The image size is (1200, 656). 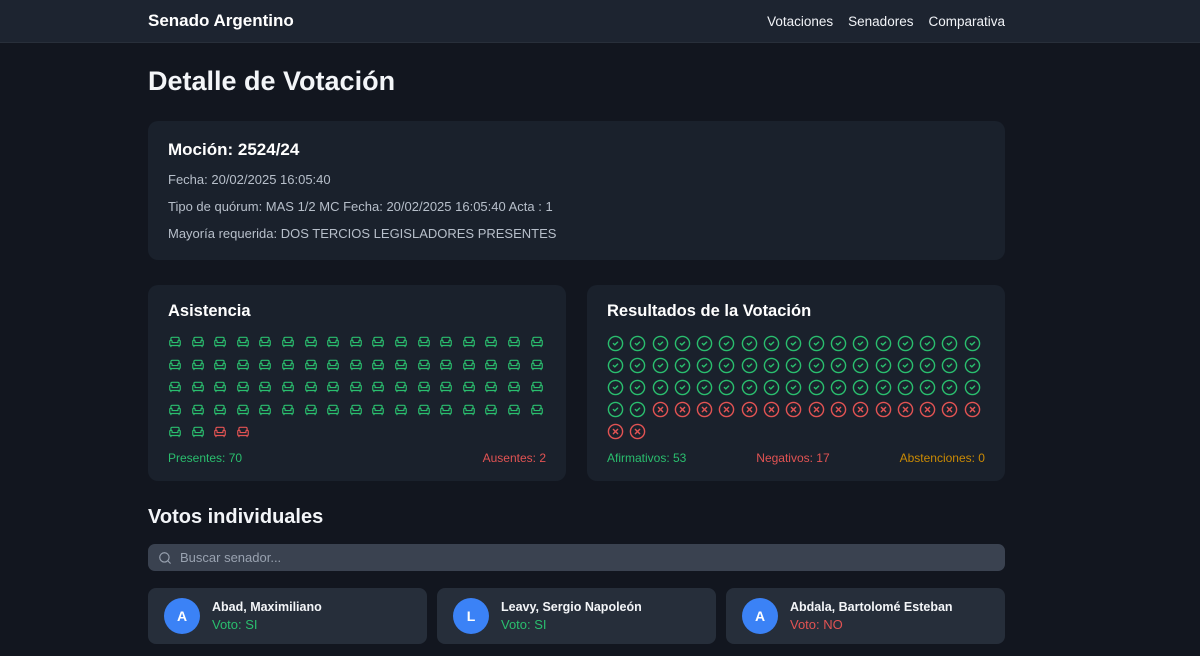 I want to click on attendance-title: Asistencia, so click(x=209, y=311).